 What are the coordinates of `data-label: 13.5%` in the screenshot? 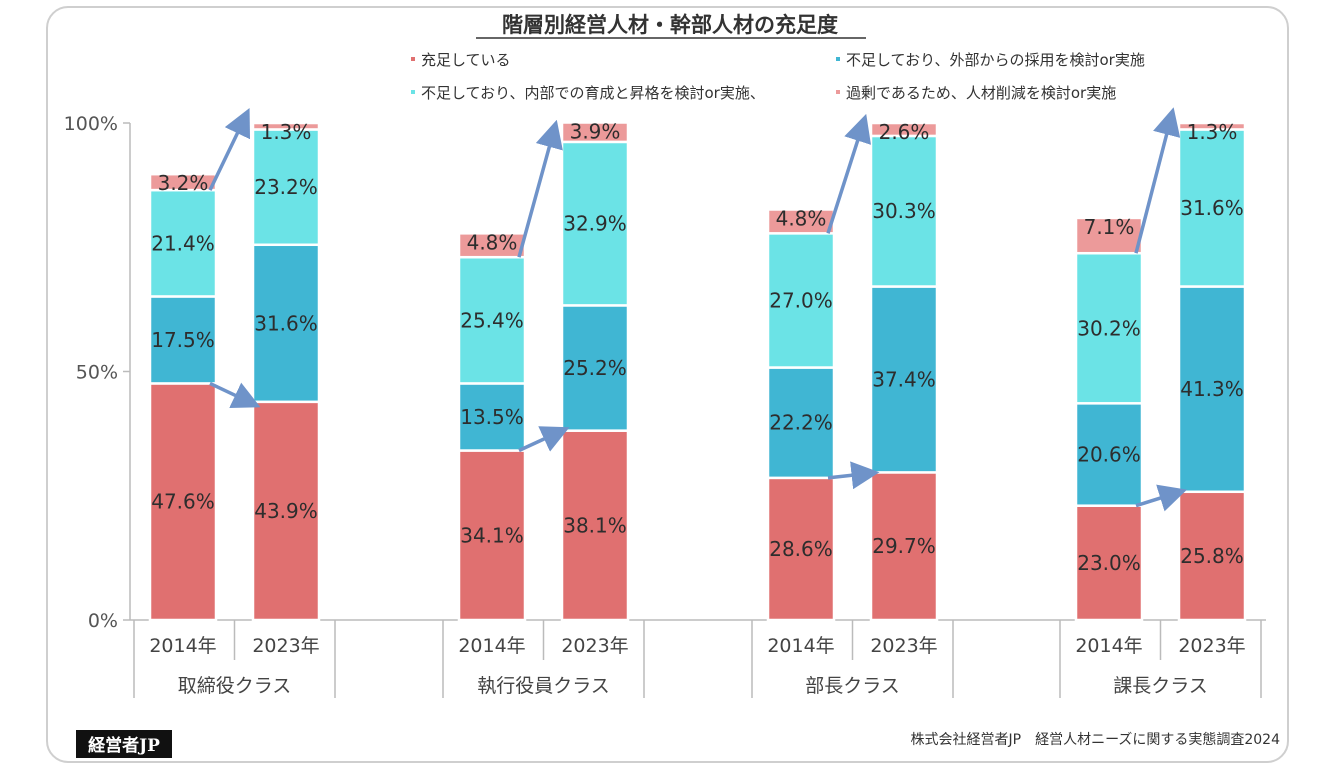 It's located at (492, 417).